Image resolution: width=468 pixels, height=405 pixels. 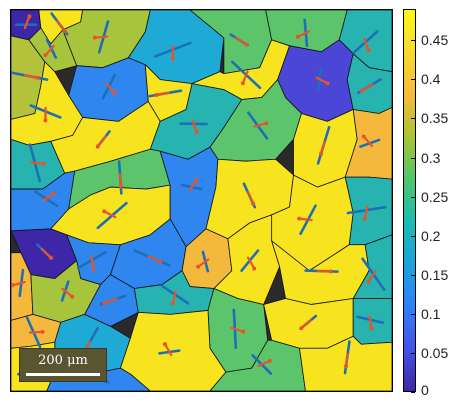 What do you see at coordinates (434, 118) in the screenshot?
I see `colorbar-tick-label: 0.35` at bounding box center [434, 118].